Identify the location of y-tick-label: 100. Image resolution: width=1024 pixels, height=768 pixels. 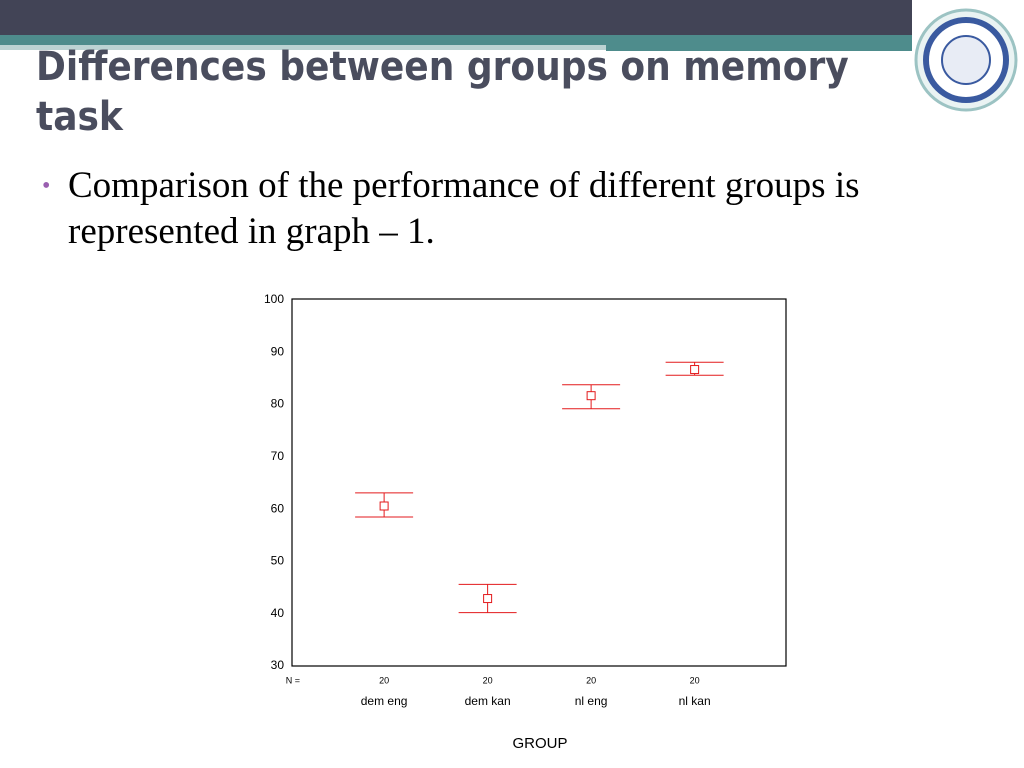
(274, 299).